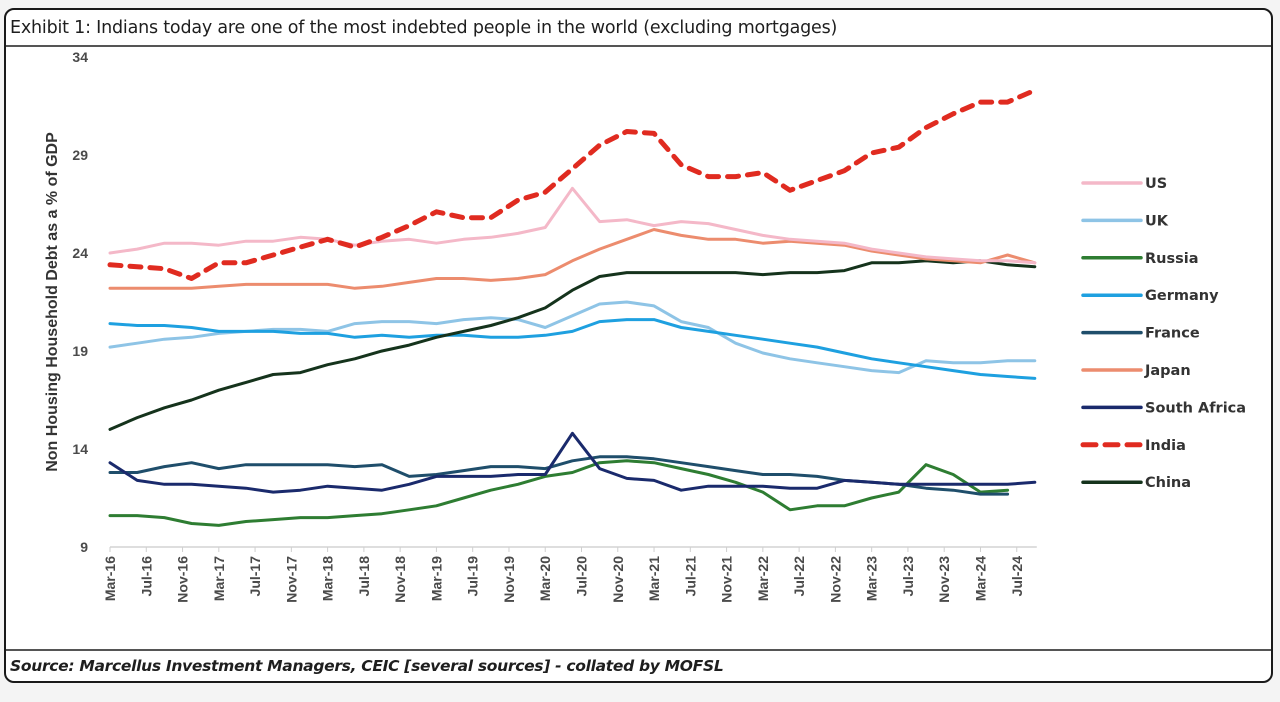  Describe the element at coordinates (255, 576) in the screenshot. I see `x-tick-label: Jul-17` at that location.